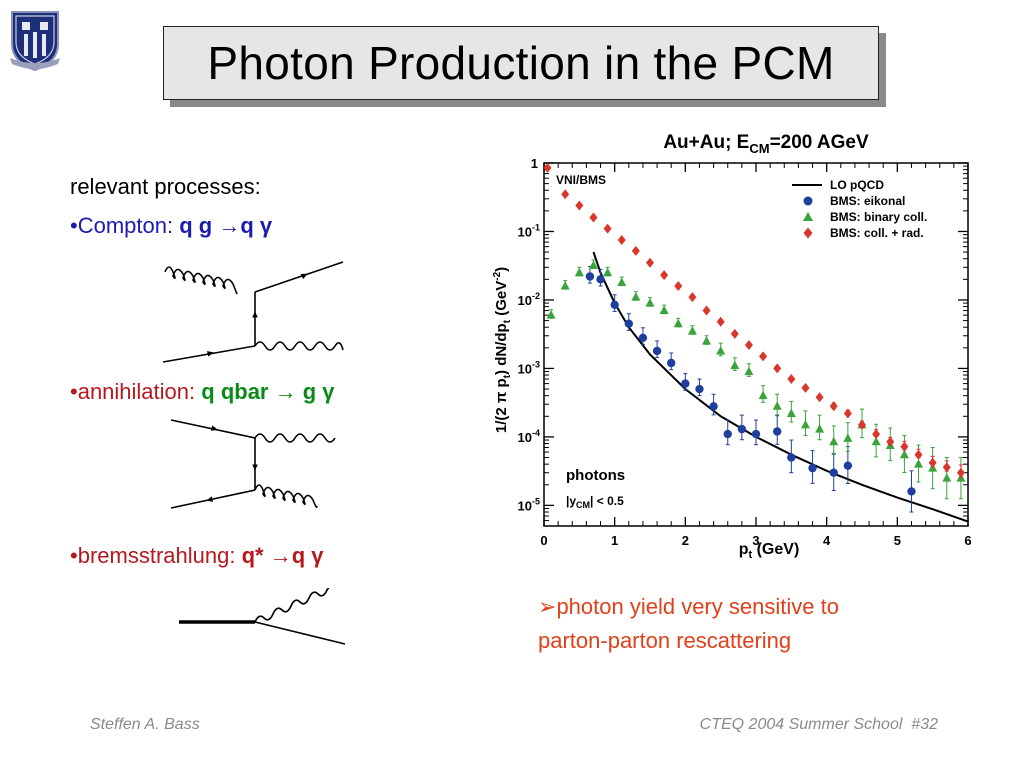  What do you see at coordinates (543, 540) in the screenshot?
I see `x-tick-label: 0` at bounding box center [543, 540].